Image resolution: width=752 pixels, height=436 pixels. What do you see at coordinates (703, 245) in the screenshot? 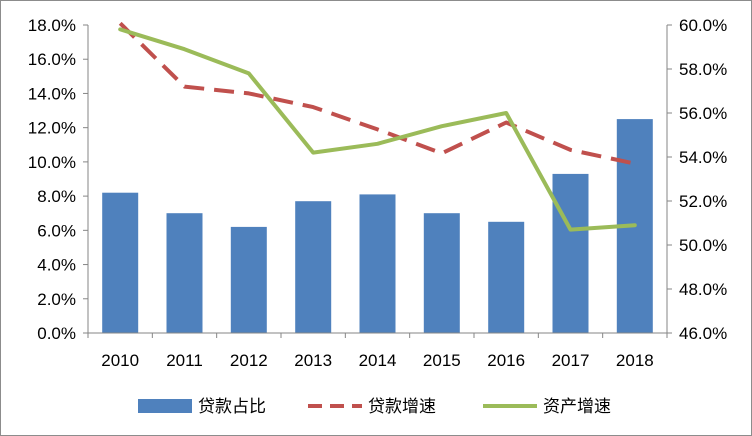
I see `right-tick-label: 50.0%` at bounding box center [703, 245].